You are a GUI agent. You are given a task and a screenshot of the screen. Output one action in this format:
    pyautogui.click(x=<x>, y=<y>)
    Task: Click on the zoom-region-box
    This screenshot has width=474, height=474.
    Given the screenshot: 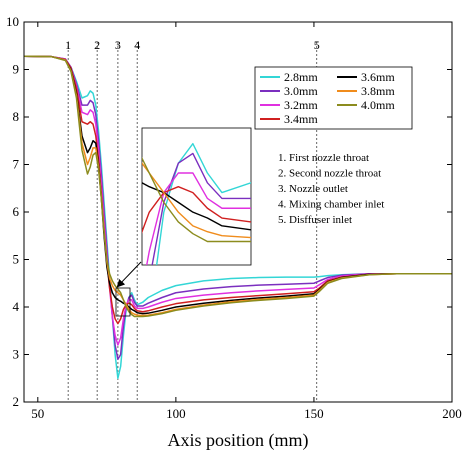 What is the action you would take?
    pyautogui.click(x=123, y=302)
    